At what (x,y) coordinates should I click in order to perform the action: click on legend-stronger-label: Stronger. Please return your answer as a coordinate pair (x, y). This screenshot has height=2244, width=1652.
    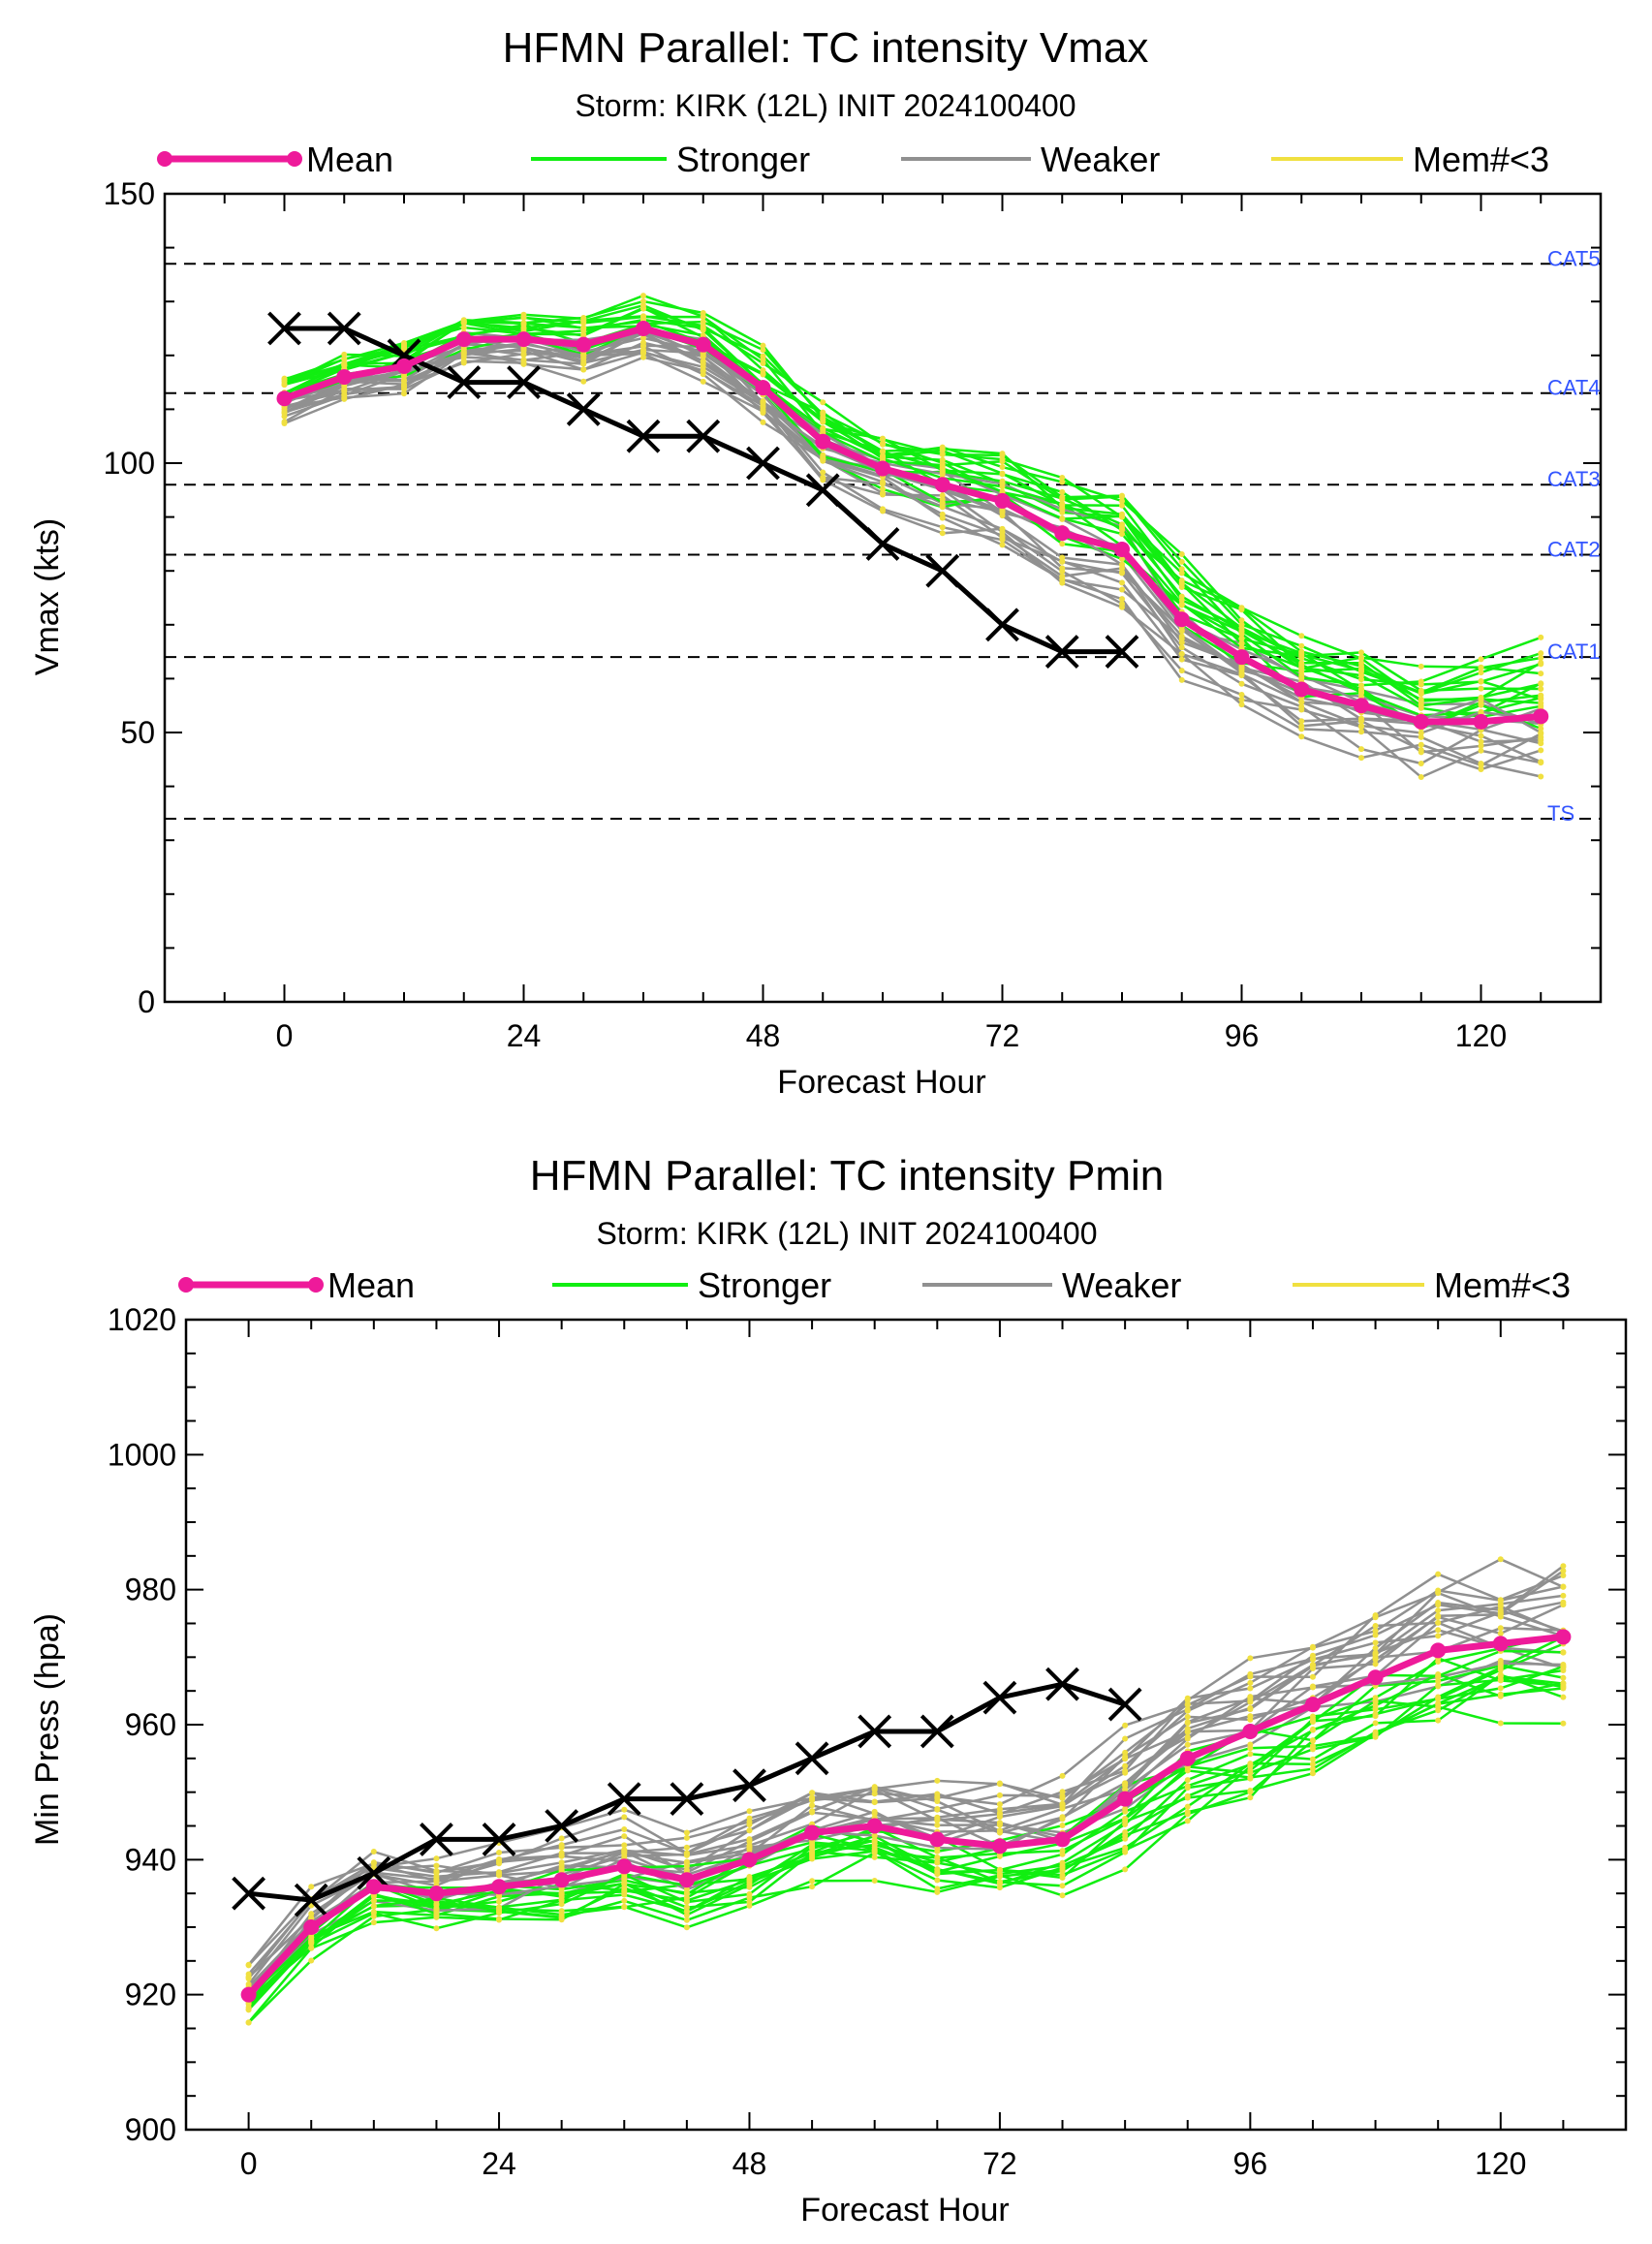
    Looking at the image, I should click on (764, 1285).